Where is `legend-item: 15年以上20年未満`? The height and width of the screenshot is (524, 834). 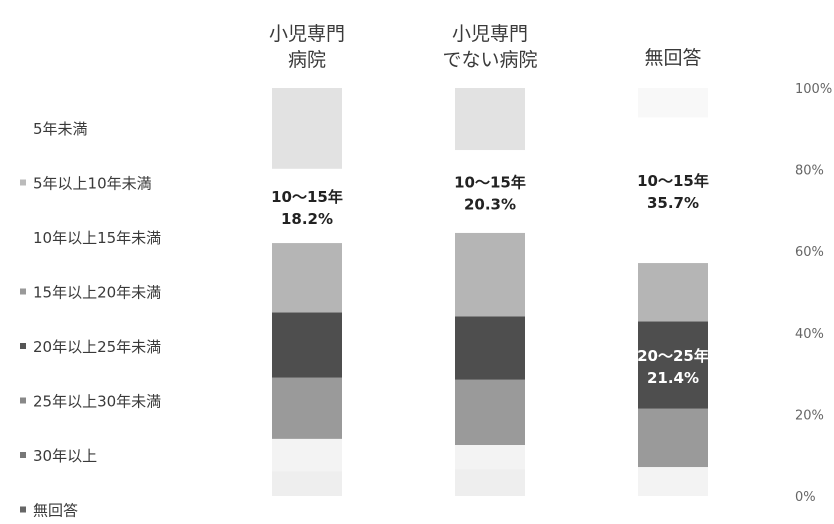 legend-item: 15年以上20年未満 is located at coordinates (97, 293).